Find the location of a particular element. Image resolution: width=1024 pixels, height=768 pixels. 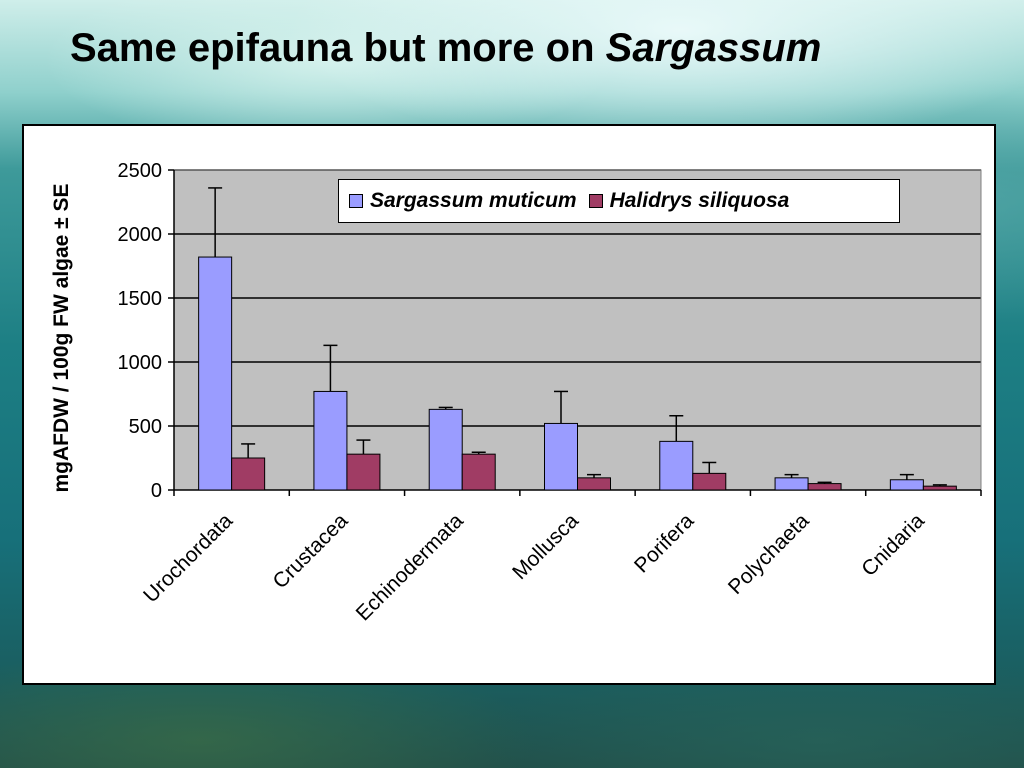

x-category-label: Urochordata is located at coordinates (188, 558).